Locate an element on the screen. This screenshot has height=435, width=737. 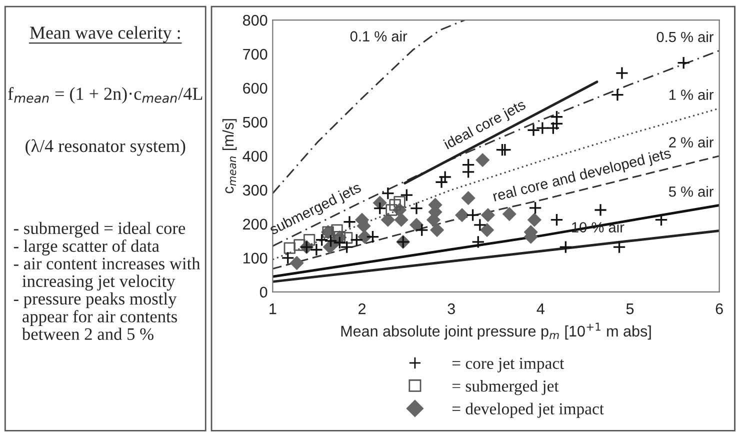
annotation: 0.1 % air is located at coordinates (379, 36).